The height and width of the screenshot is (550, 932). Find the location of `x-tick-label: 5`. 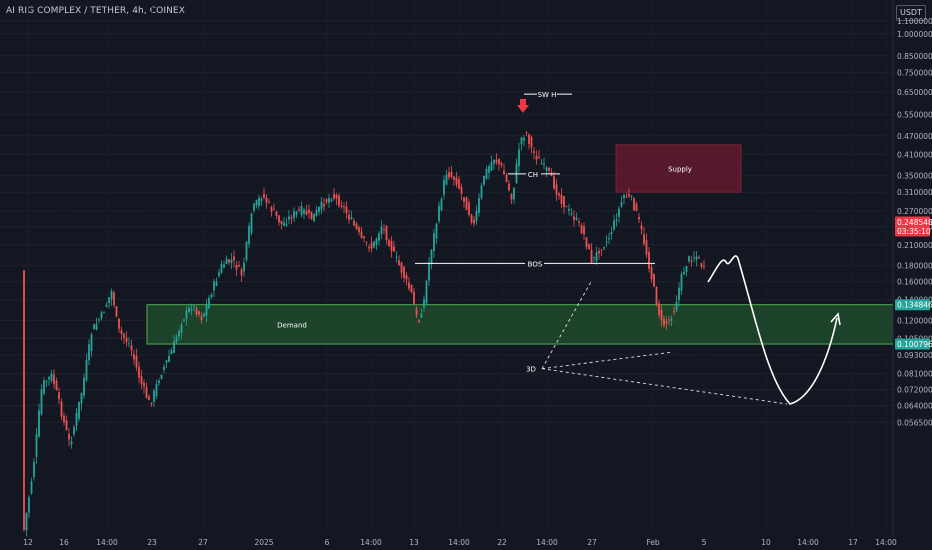

x-tick-label: 5 is located at coordinates (704, 542).